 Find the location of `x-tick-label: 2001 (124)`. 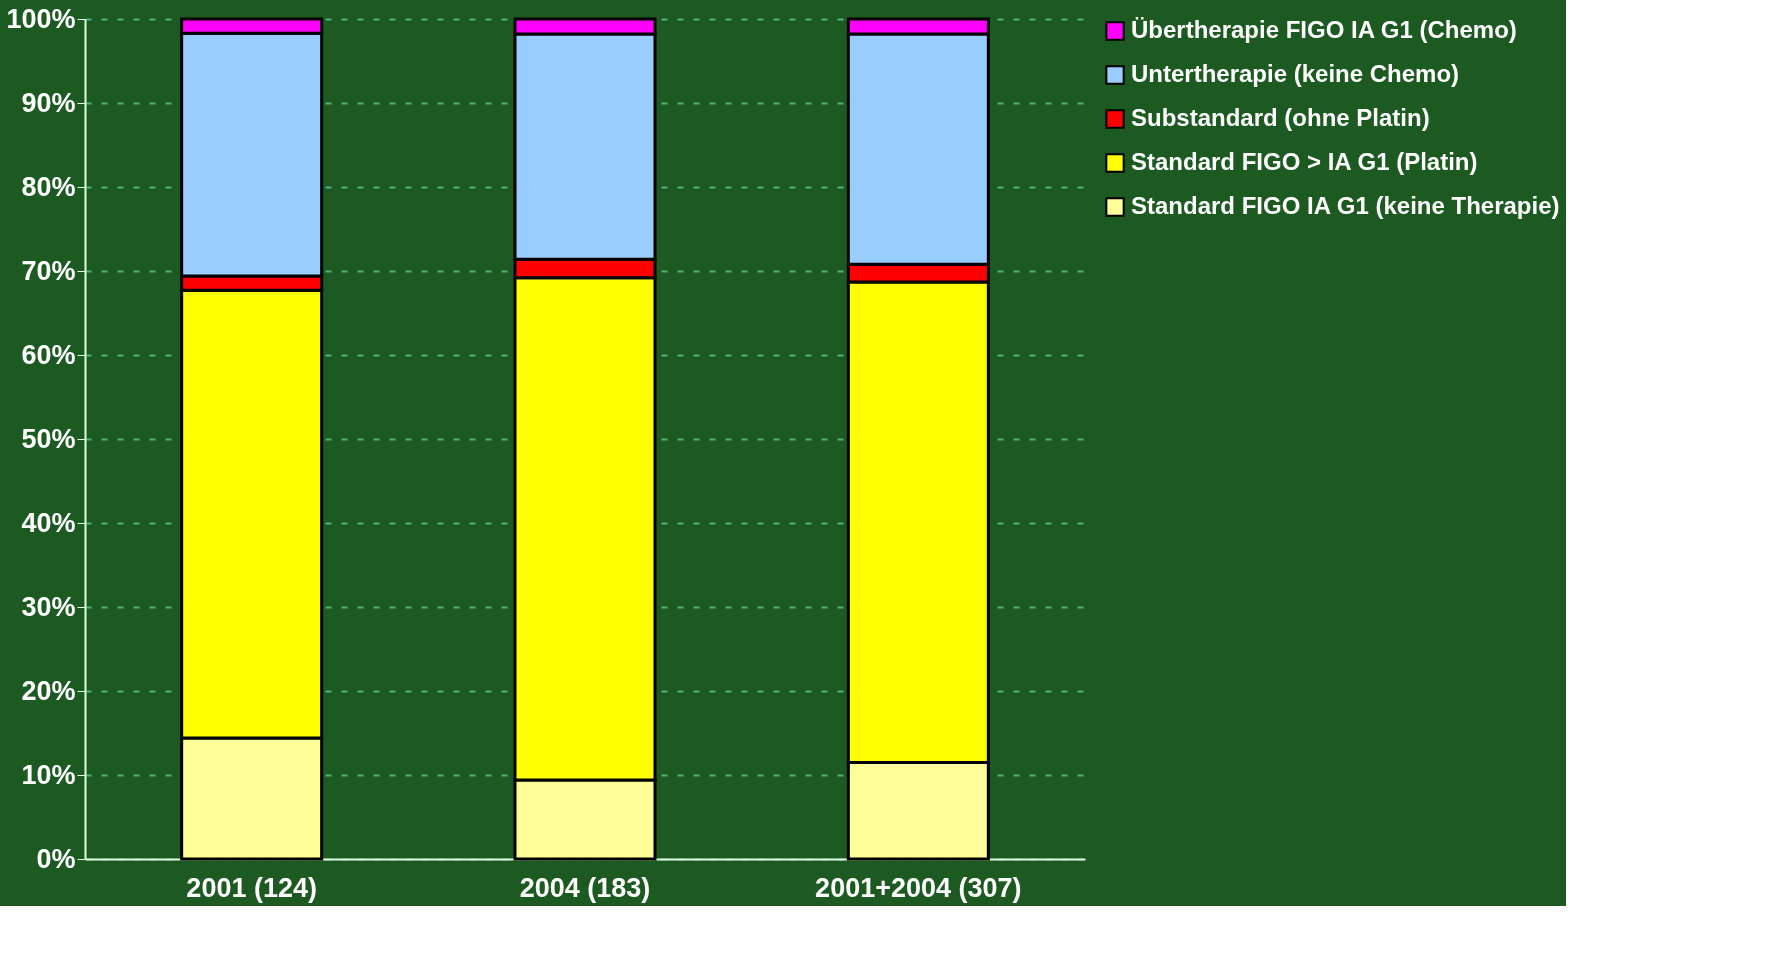

x-tick-label: 2001 (124) is located at coordinates (251, 887).